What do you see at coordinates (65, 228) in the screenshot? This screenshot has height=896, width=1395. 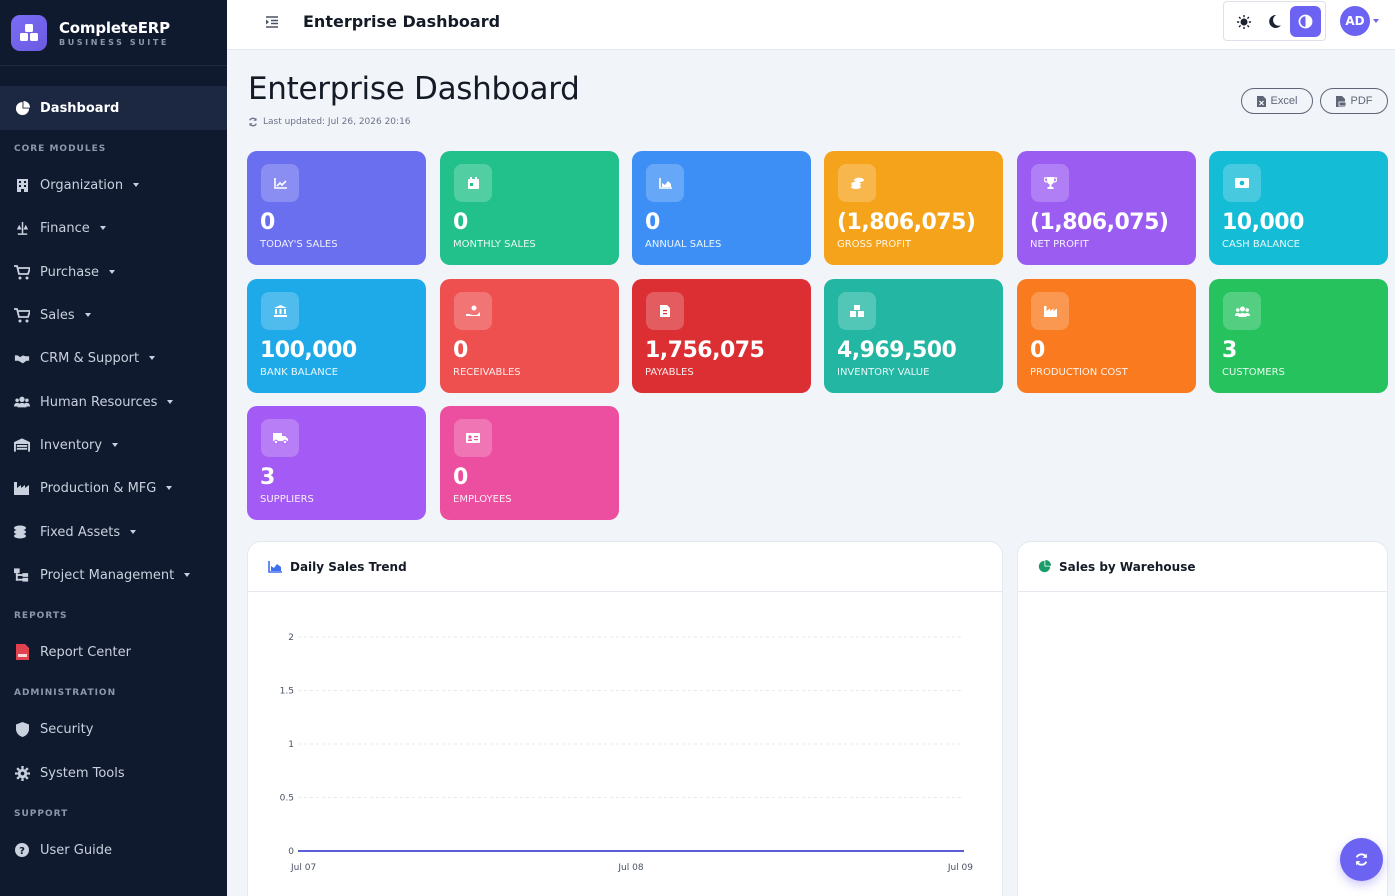 I see `sidebar-item-label: Finance` at bounding box center [65, 228].